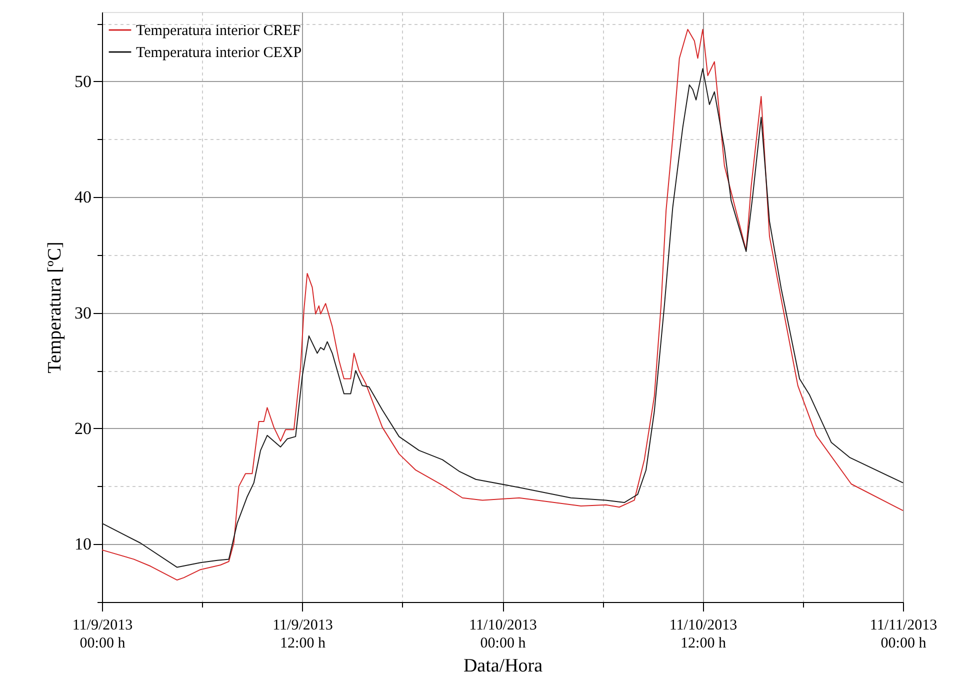 The height and width of the screenshot is (698, 957). I want to click on y-tick-label: 50, so click(83, 81).